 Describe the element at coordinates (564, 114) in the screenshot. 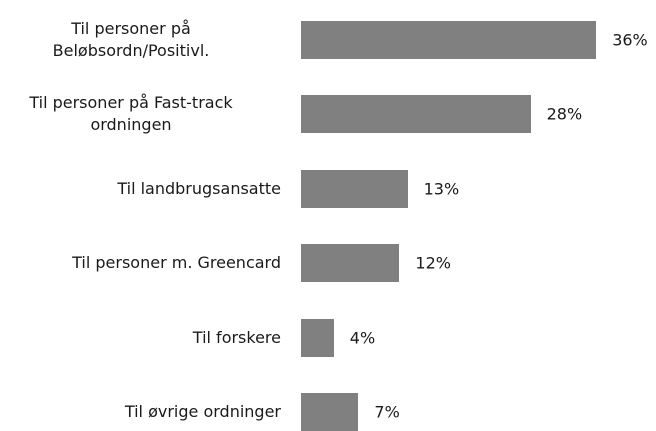

I see `value-label: 28%` at that location.